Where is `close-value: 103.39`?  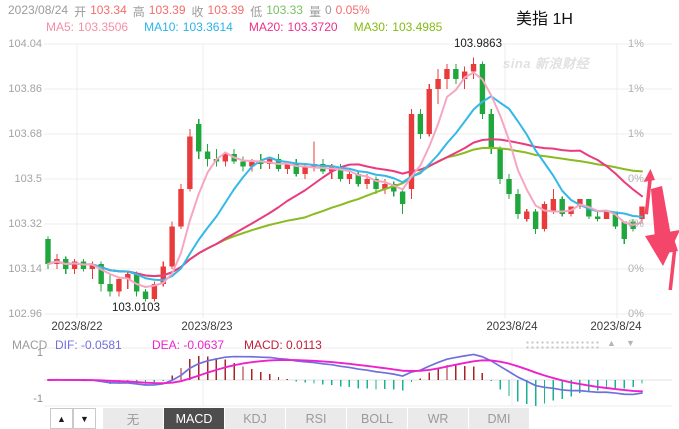 close-value: 103.39 is located at coordinates (226, 10).